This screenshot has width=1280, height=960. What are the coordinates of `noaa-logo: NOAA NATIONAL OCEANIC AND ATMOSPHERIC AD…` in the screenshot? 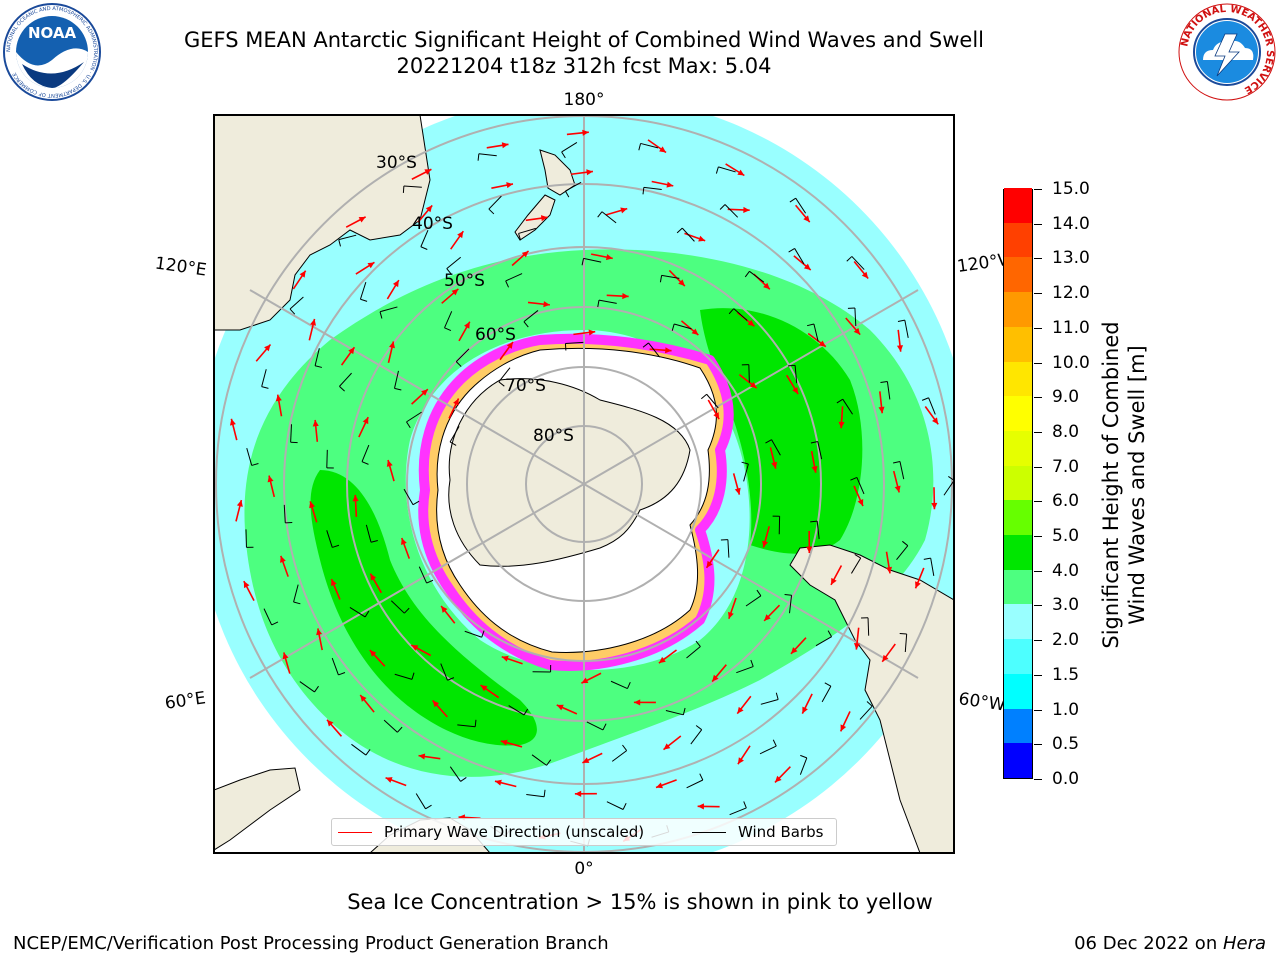 It's located at (52, 52).